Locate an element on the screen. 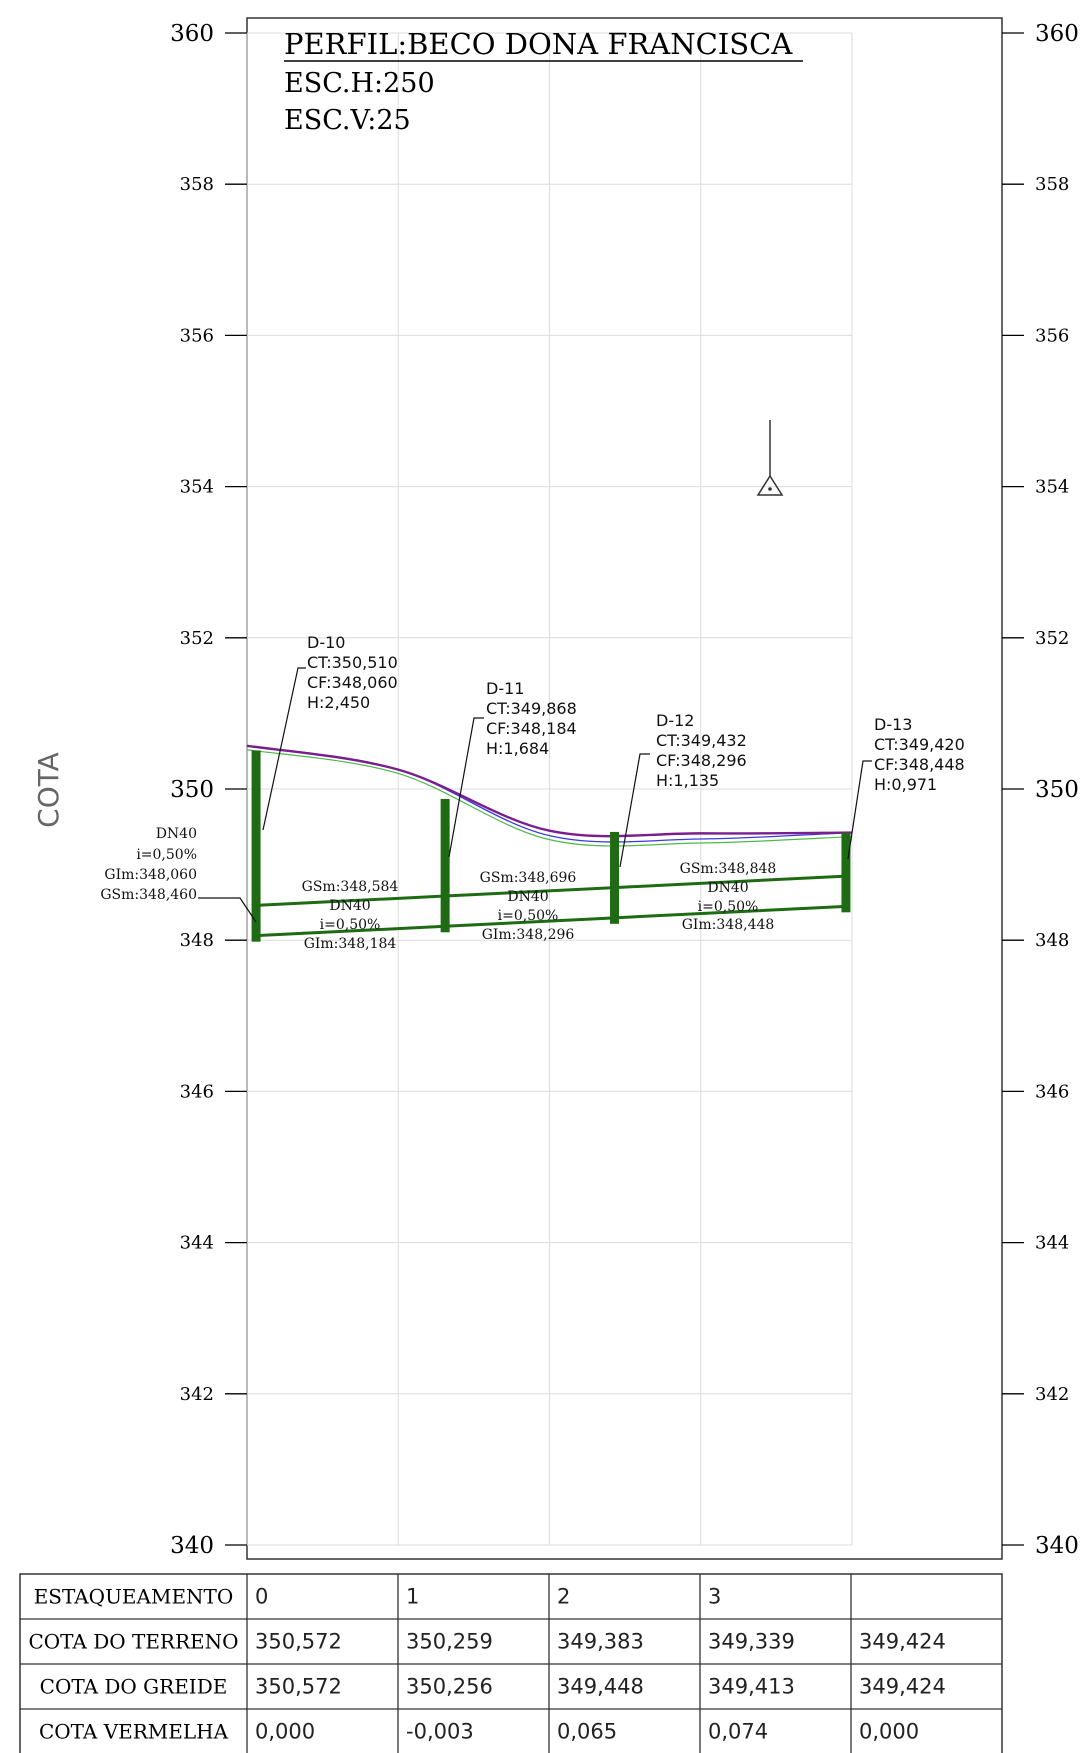  manhole-d10-annotation: D-10 CT:350,510 CF:348,060 H:2,450 is located at coordinates (330, 732).